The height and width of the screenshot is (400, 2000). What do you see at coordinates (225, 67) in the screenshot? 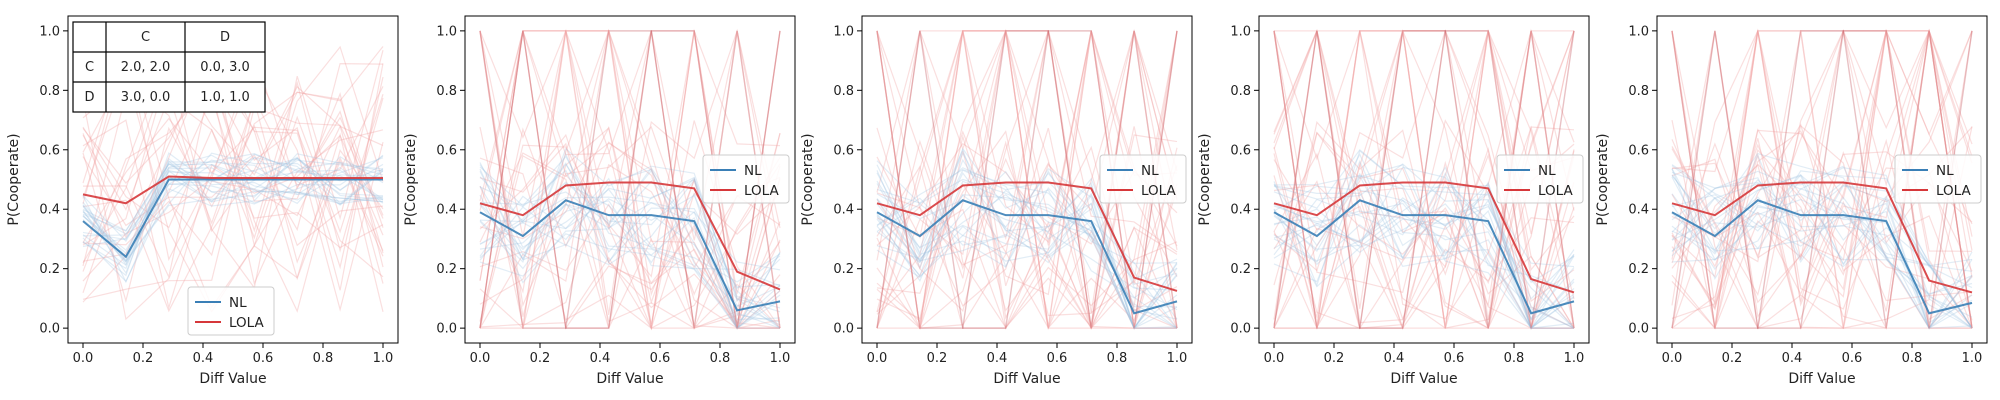
I see `table-cell: 0.0, 3.0` at bounding box center [225, 67].